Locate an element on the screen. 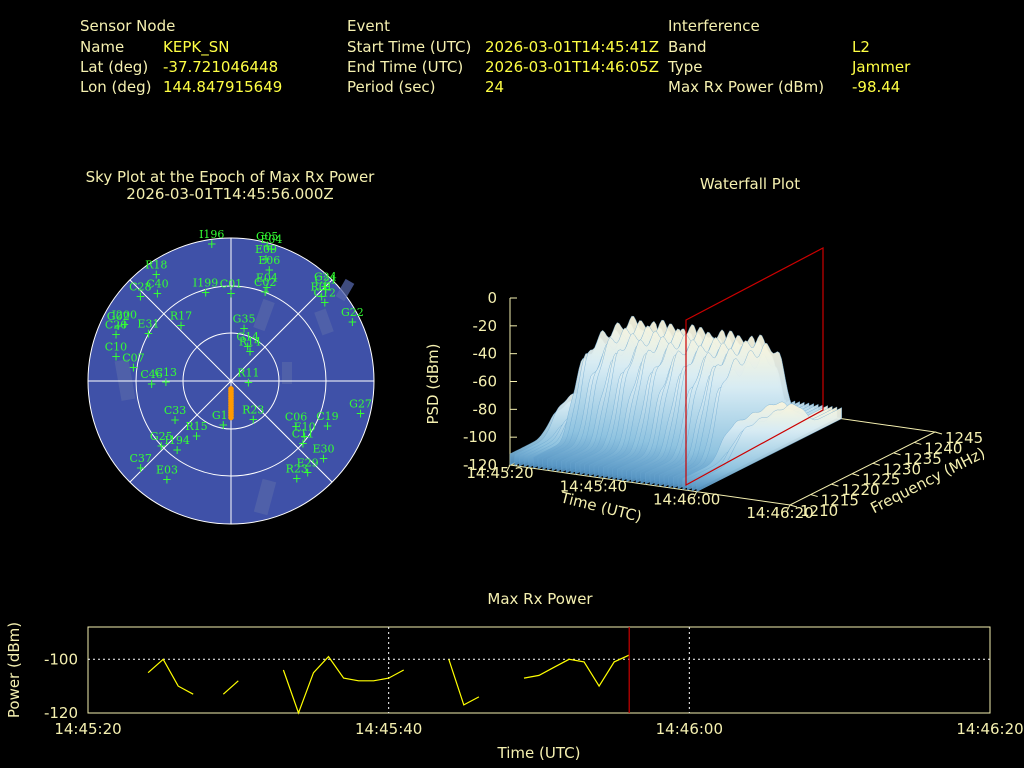 Image resolution: width=1024 pixels, height=768 pixels. skyplot-terrain-shading is located at coordinates (234, 397).